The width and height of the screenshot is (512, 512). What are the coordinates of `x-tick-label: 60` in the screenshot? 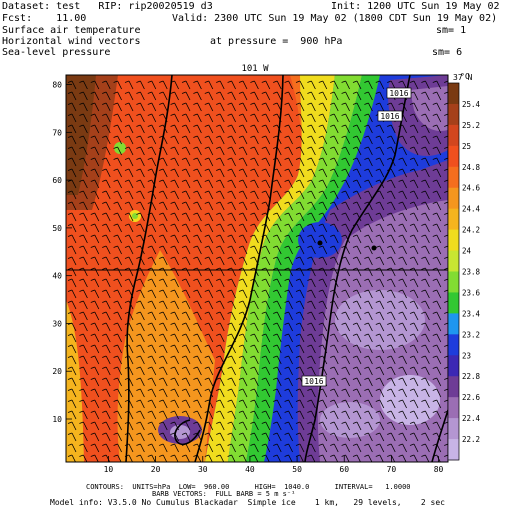 It's located at (344, 469).